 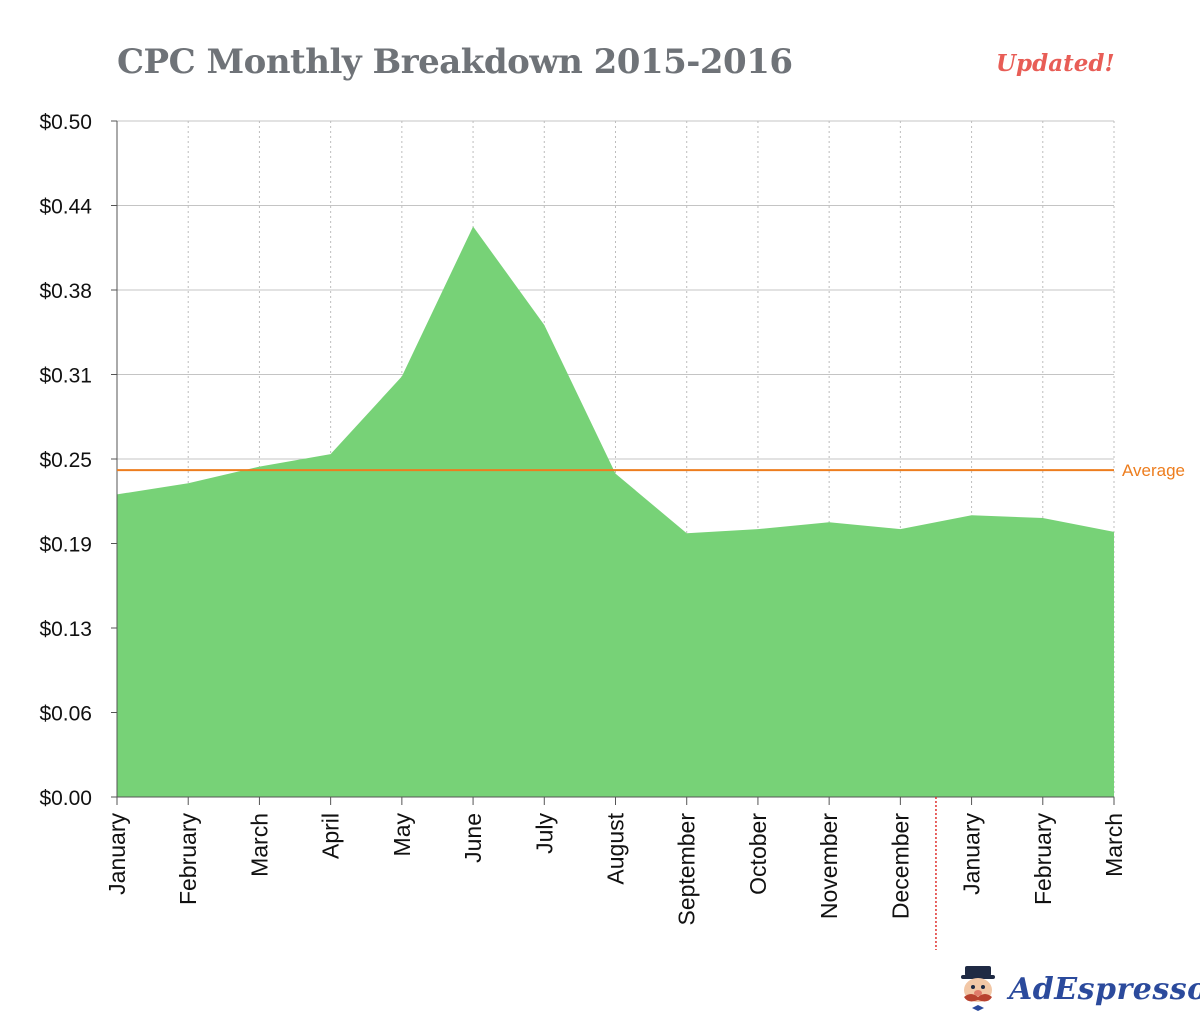 I want to click on x-tick-label: April, so click(x=331, y=836).